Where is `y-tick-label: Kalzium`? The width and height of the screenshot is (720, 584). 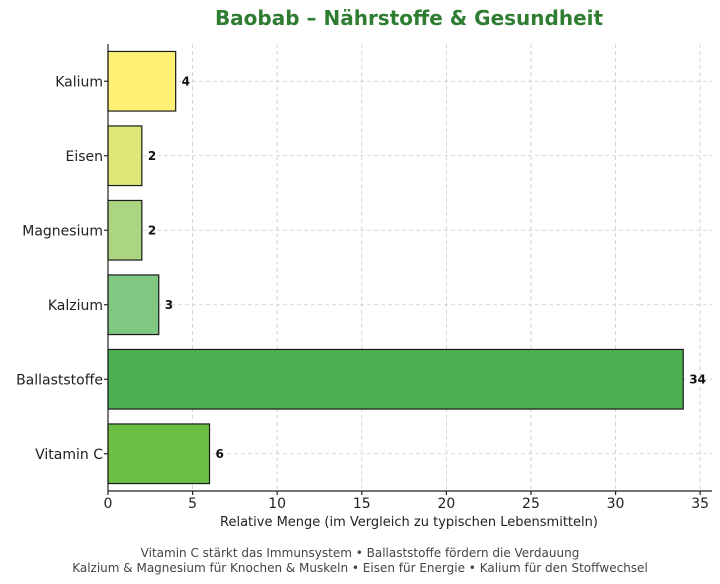
y-tick-label: Kalzium is located at coordinates (75, 306).